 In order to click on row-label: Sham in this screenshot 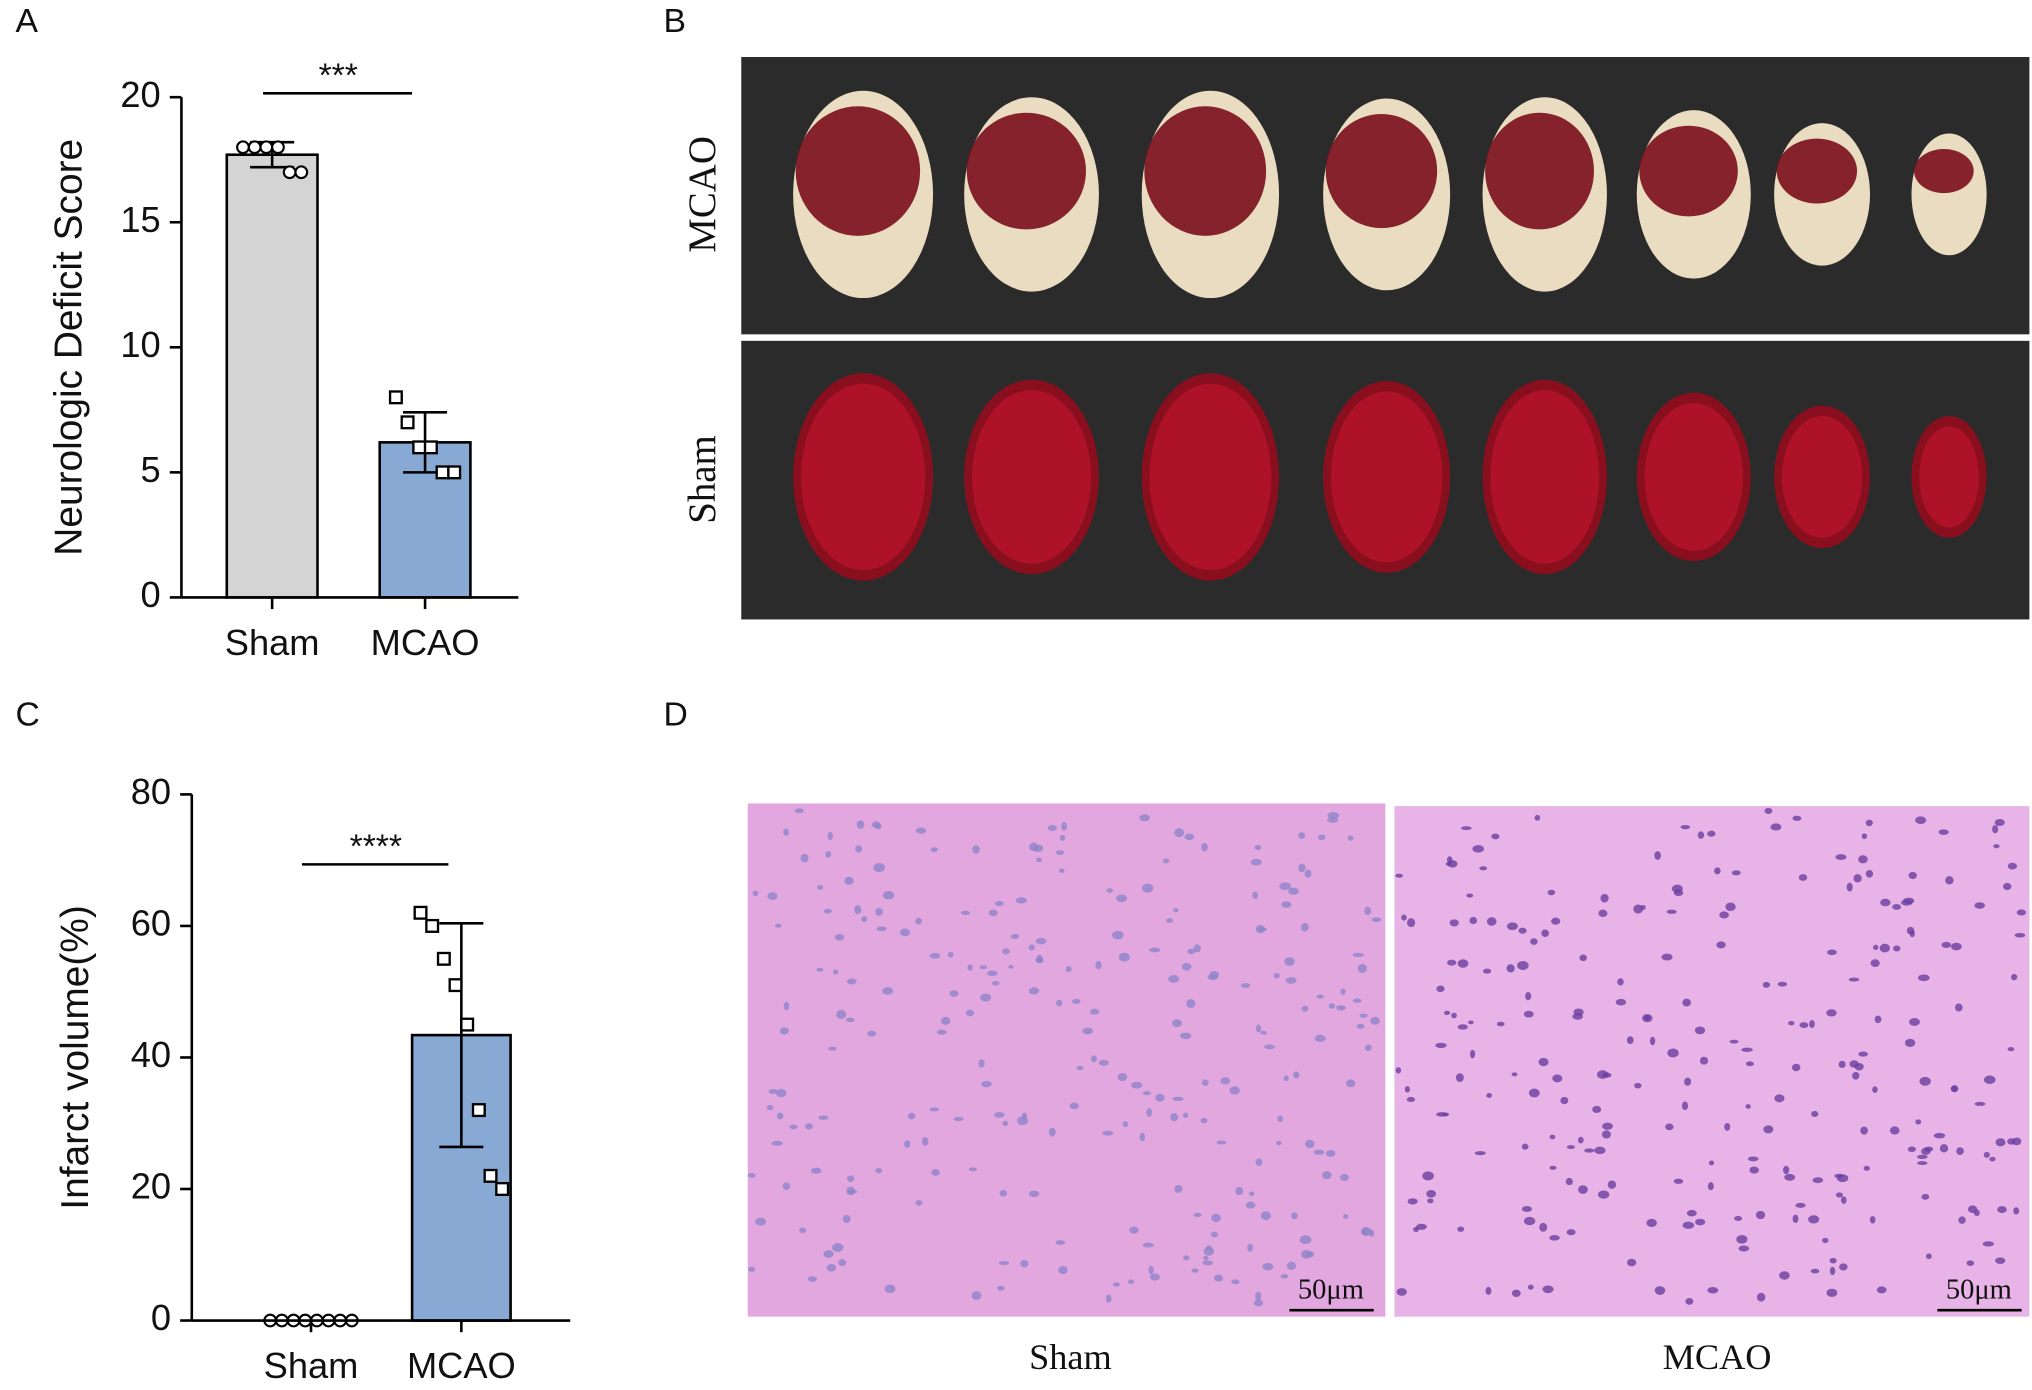, I will do `click(702, 479)`.